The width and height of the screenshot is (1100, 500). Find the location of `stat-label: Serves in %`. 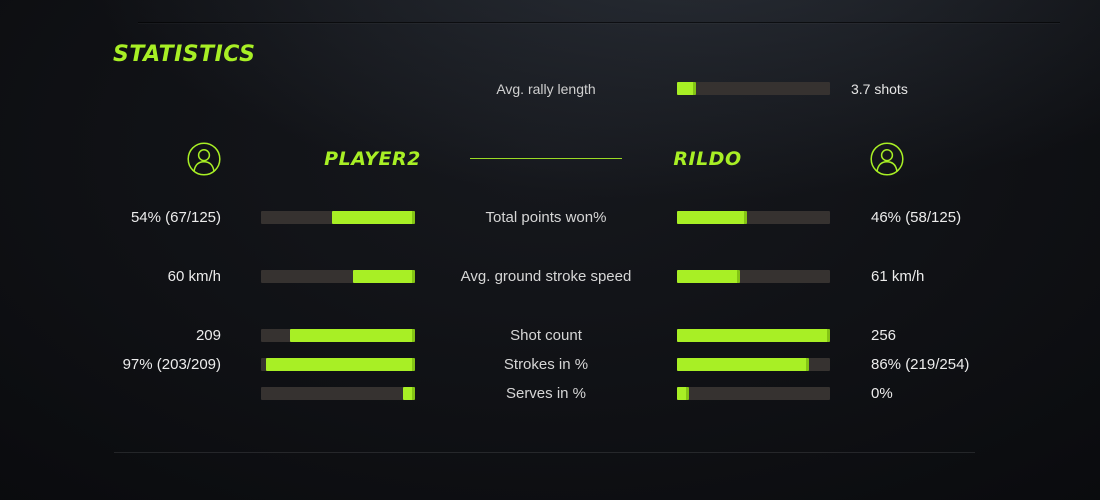

stat-label: Serves in % is located at coordinates (546, 393).